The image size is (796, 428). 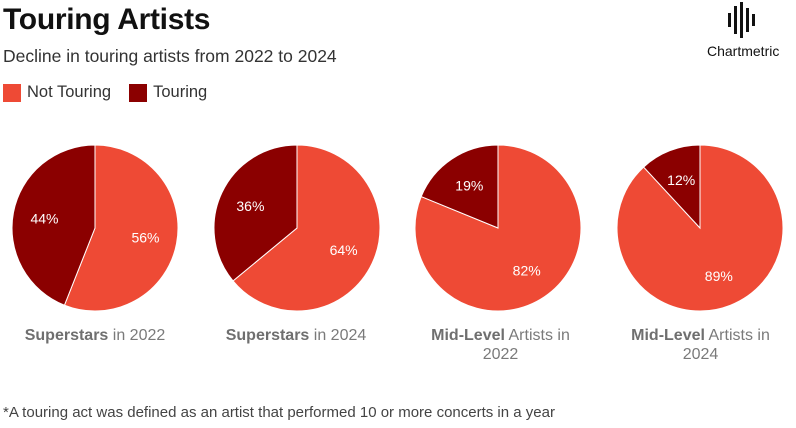 What do you see at coordinates (137, 335) in the screenshot?
I see `caption-rest: in 2022` at bounding box center [137, 335].